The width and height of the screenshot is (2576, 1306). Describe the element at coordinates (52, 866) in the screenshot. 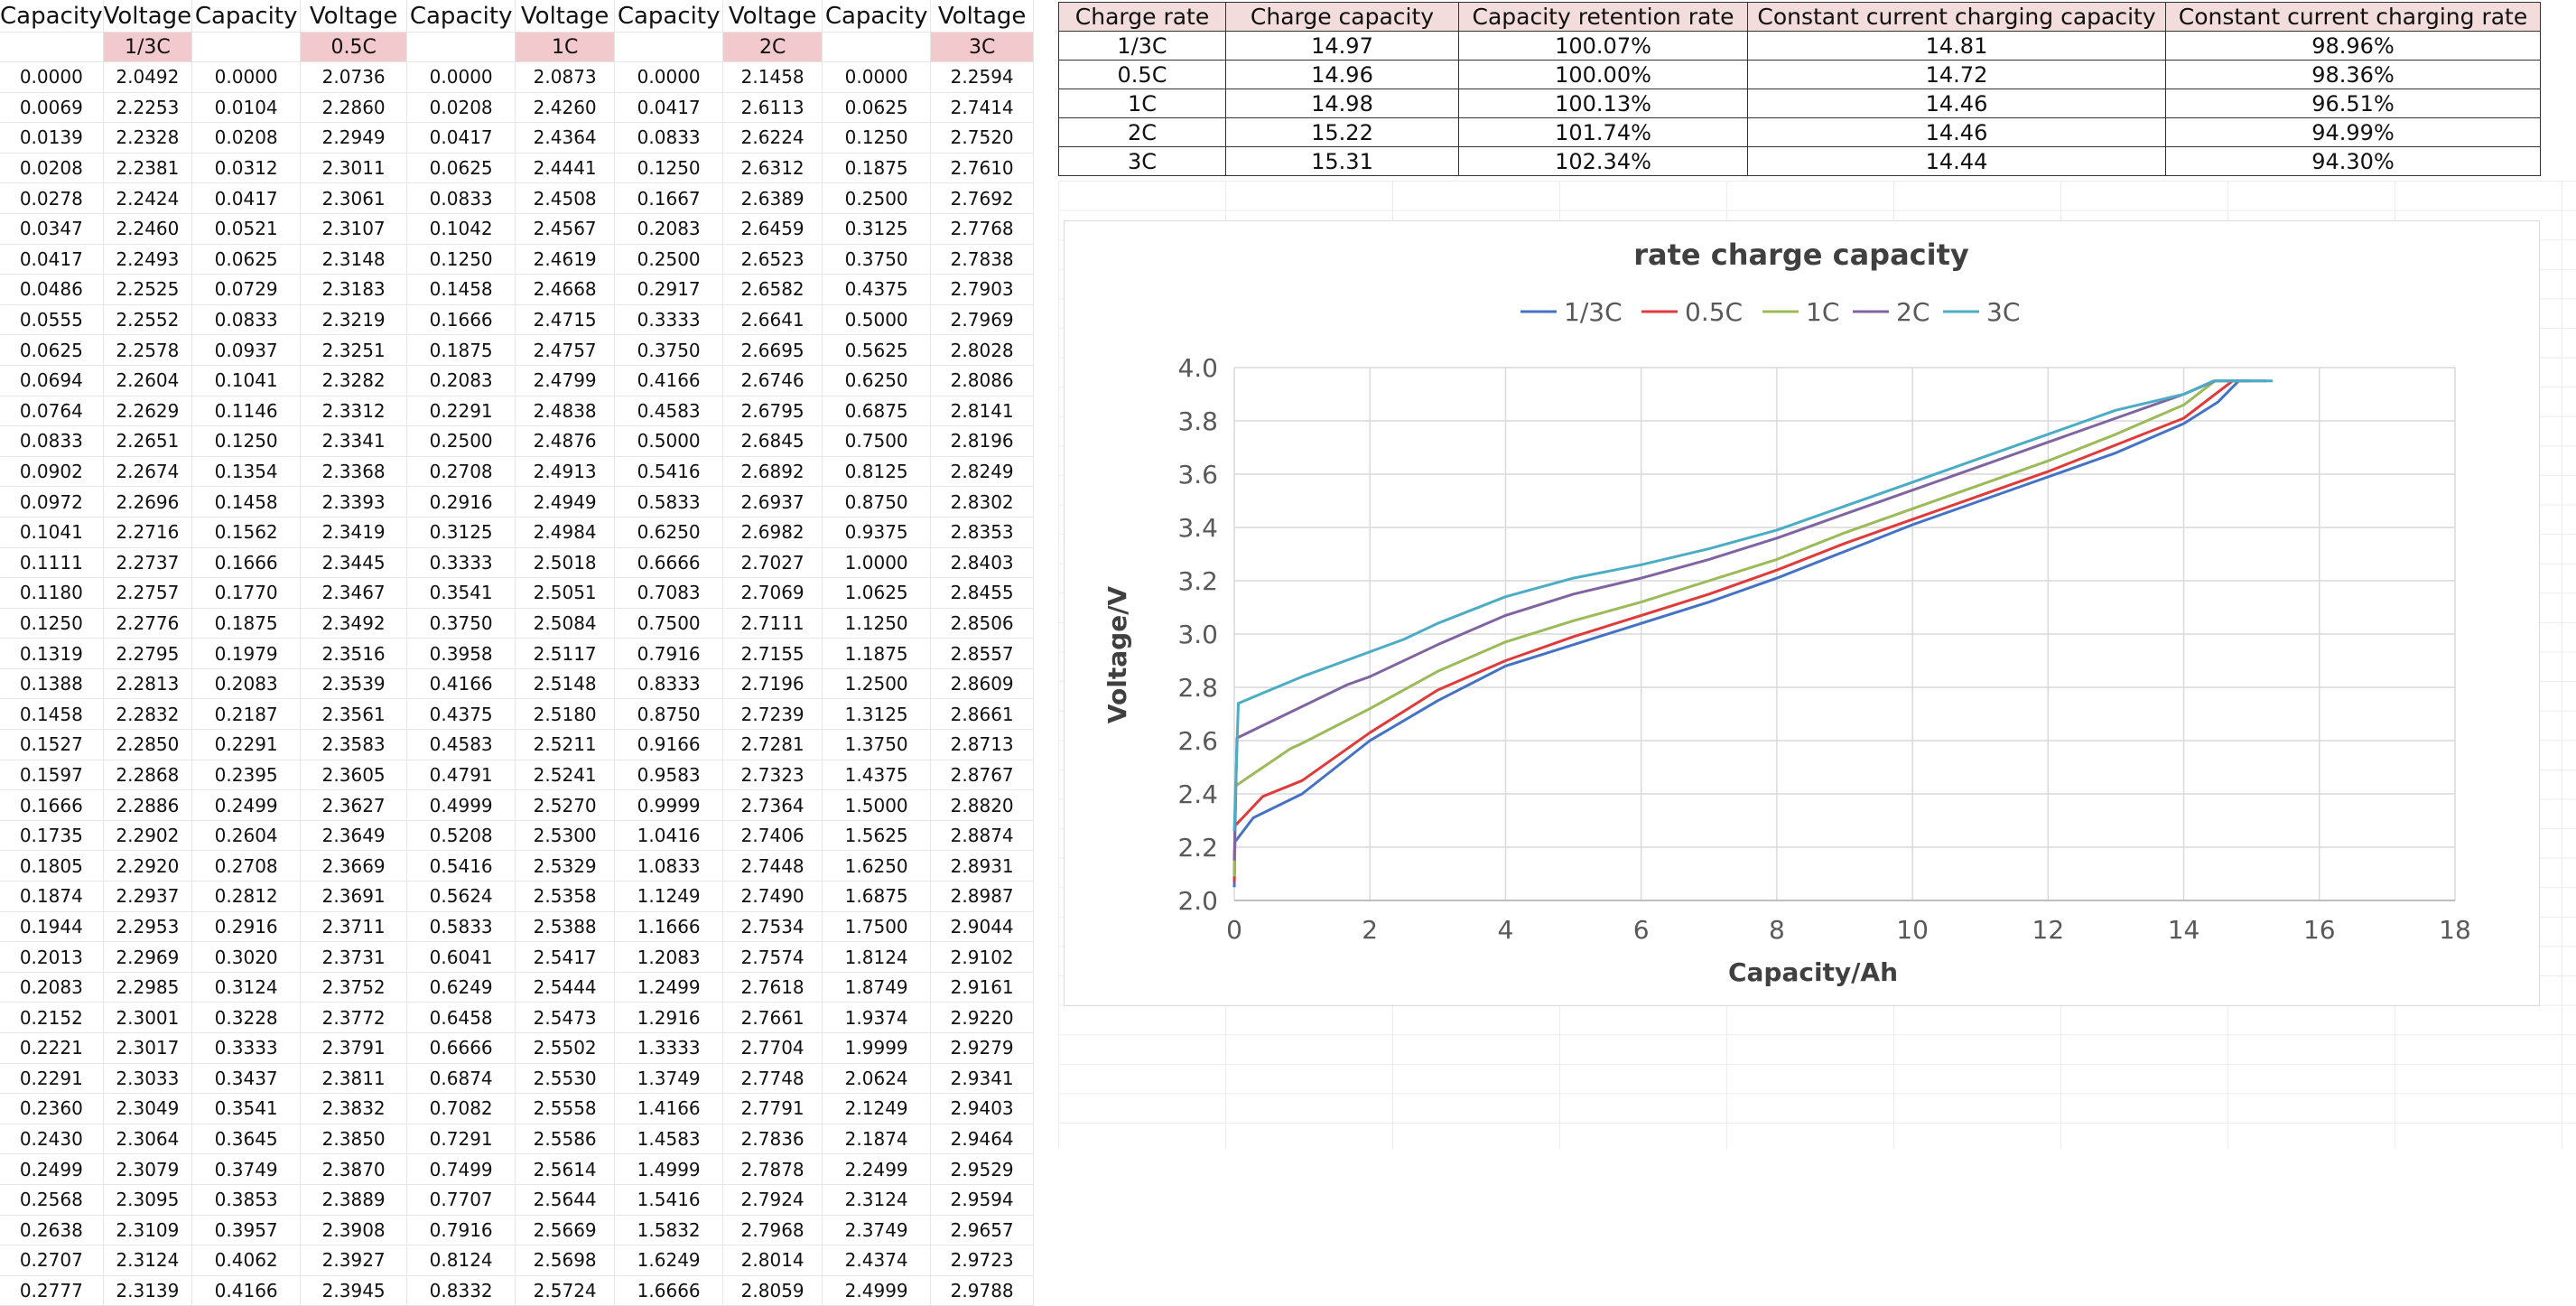

I see `grid-cell: 0.1805` at that location.